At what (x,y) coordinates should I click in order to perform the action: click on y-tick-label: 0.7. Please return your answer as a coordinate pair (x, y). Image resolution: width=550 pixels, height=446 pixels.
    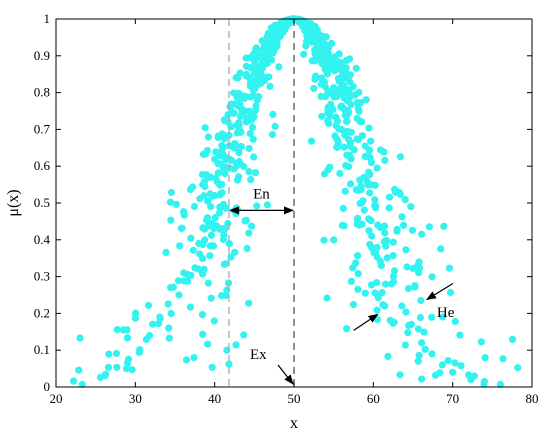
    Looking at the image, I should click on (42, 128).